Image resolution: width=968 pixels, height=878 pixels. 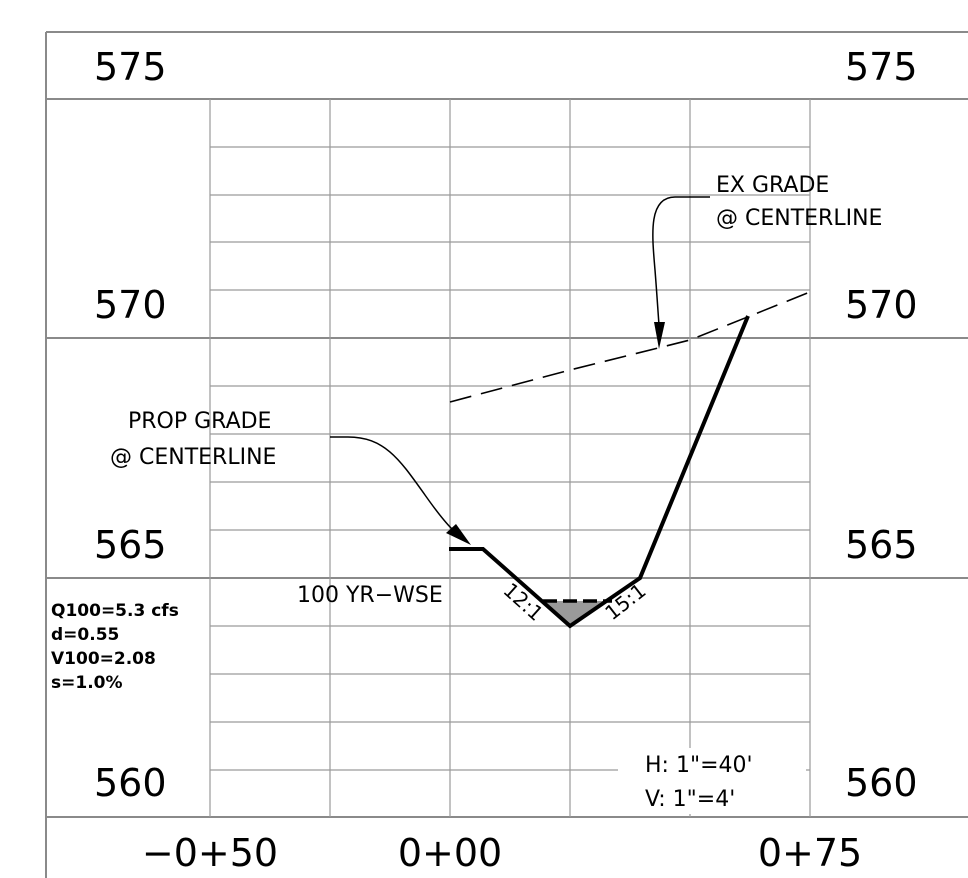 I want to click on hydraulics-slope: s=1.0%, so click(x=87, y=683).